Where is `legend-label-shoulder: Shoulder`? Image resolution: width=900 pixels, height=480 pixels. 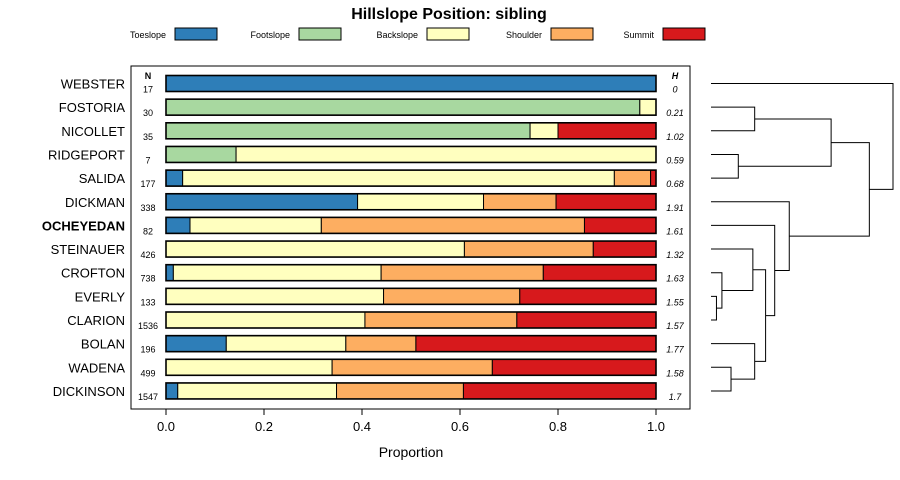 legend-label-shoulder: Shoulder is located at coordinates (524, 35).